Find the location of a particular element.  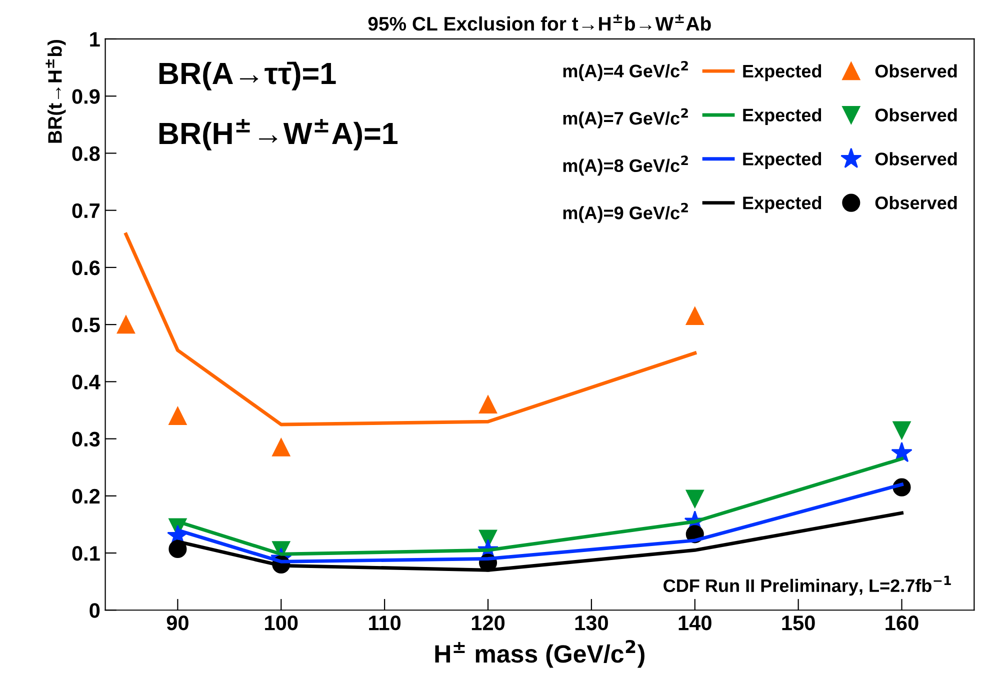

x-tick-label: 90 is located at coordinates (177, 623).